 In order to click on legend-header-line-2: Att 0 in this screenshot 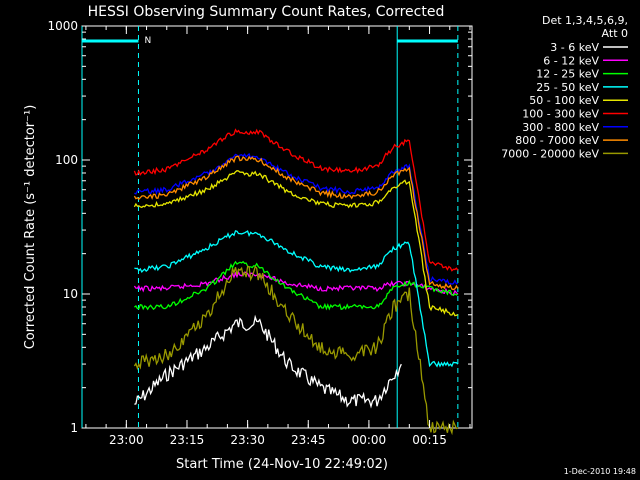, I will do `click(615, 33)`.